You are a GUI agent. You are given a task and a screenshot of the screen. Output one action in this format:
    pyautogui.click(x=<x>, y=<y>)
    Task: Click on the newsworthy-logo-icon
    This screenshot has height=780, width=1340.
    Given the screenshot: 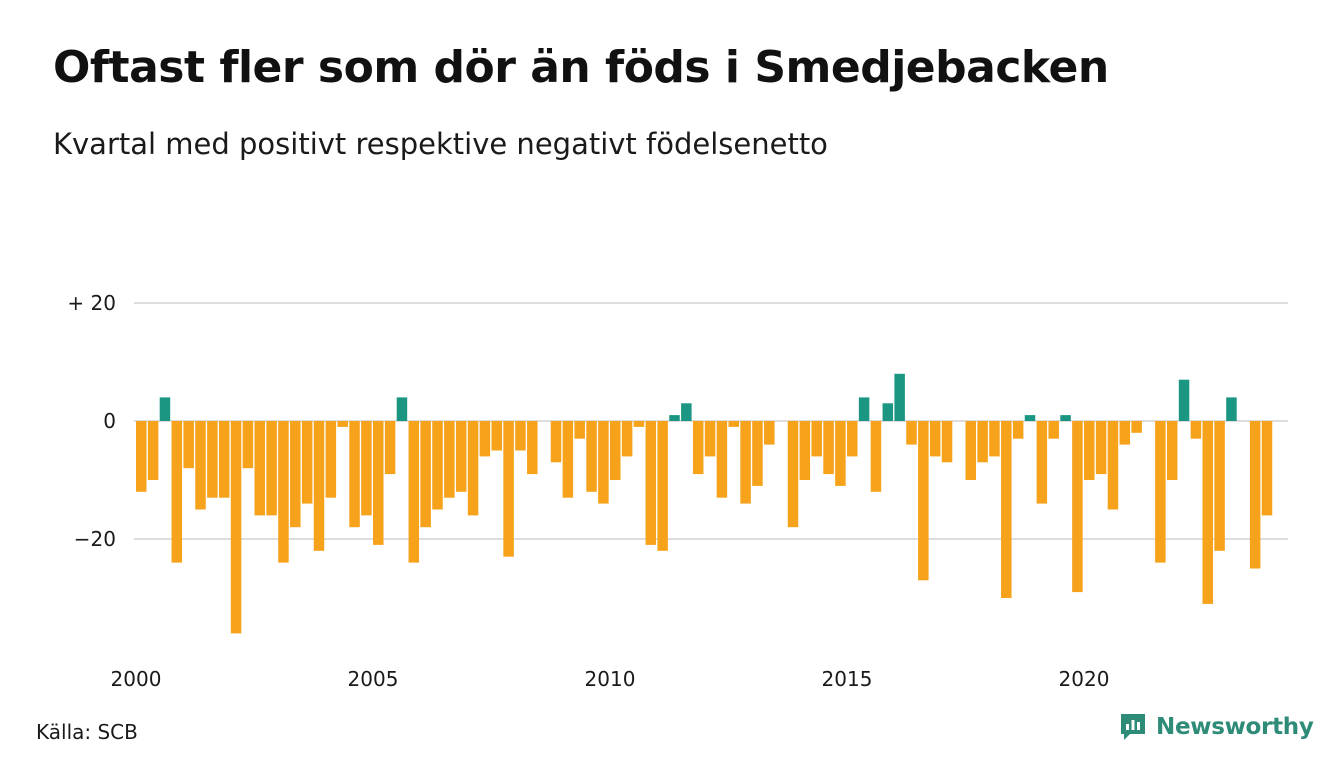 What is the action you would take?
    pyautogui.click(x=1133, y=727)
    